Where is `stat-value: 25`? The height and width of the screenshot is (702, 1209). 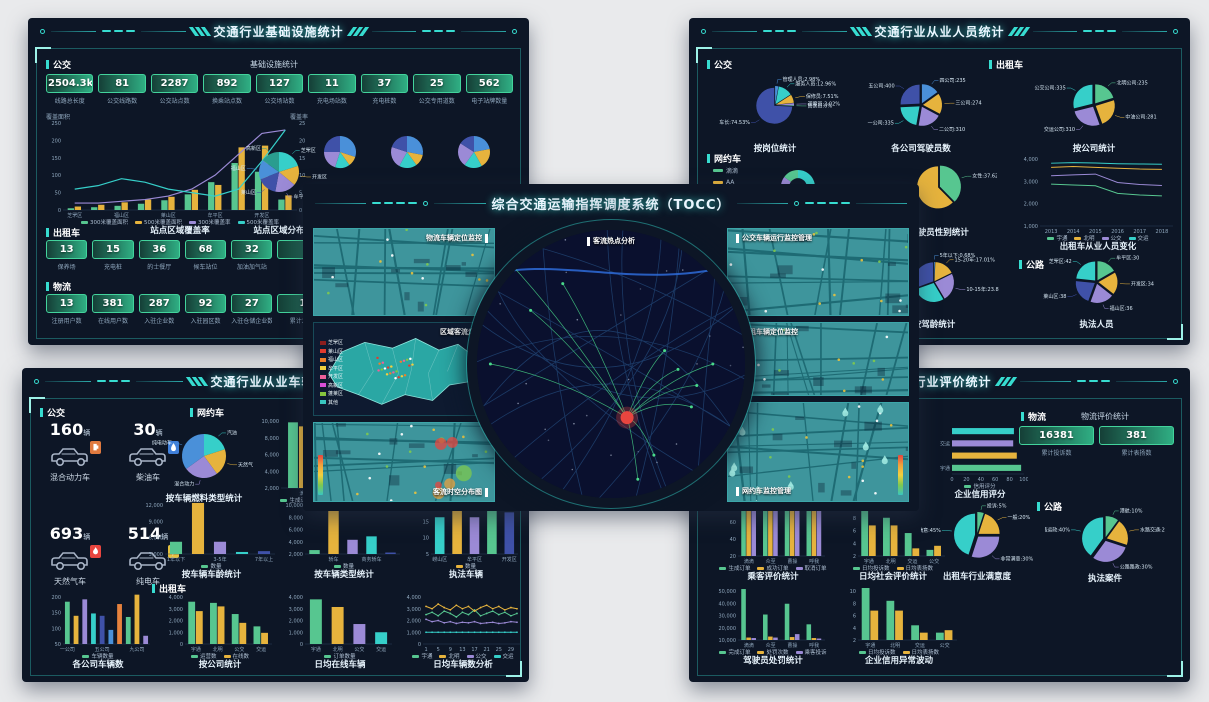
stat-value: 25 is located at coordinates (437, 83).